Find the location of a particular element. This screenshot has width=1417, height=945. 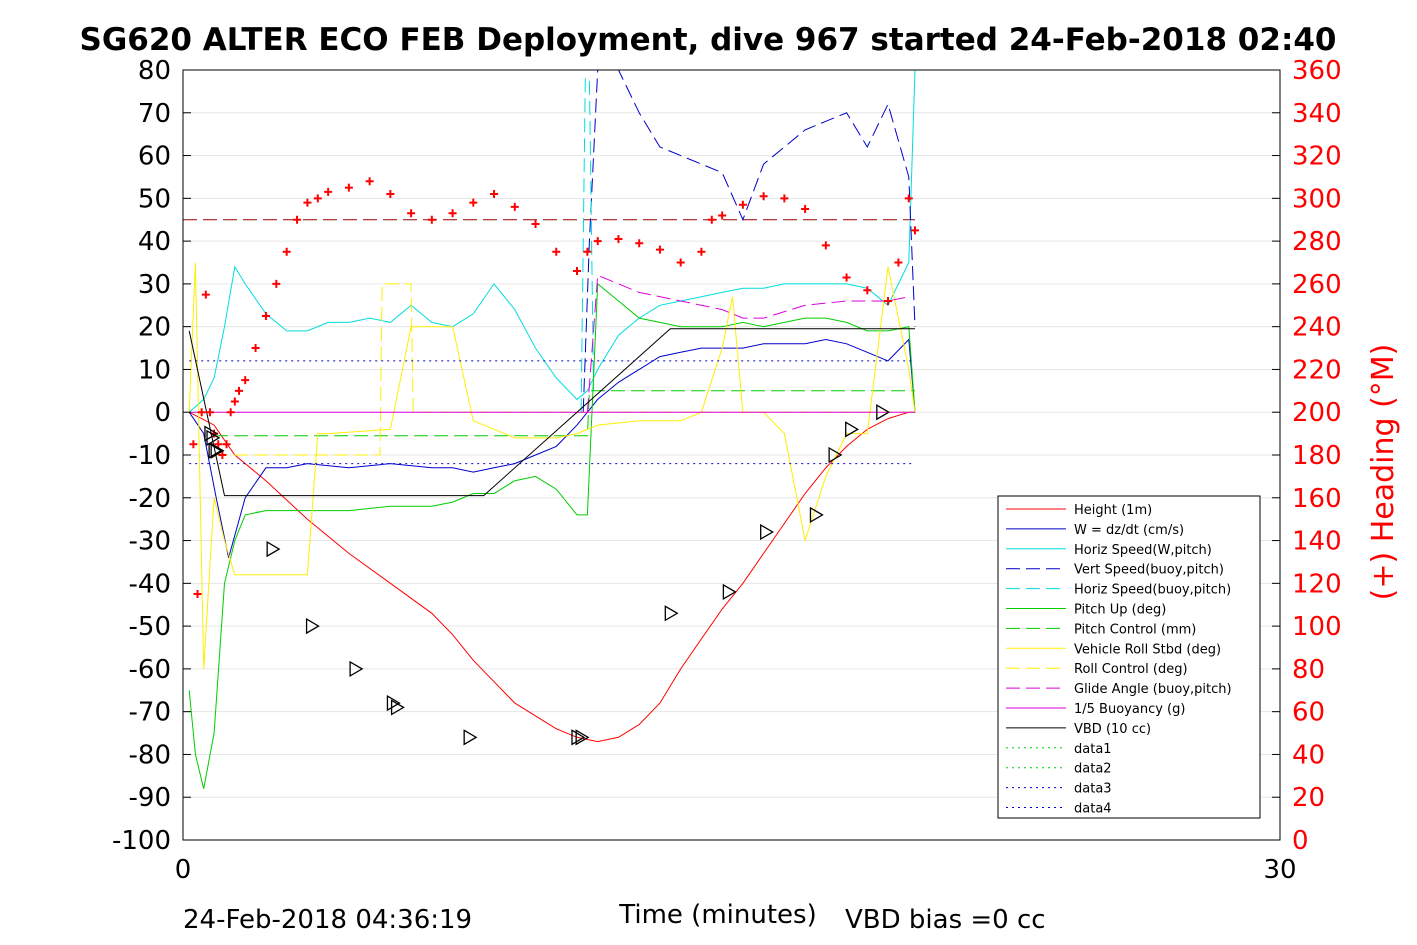

right-tick-label: 360 is located at coordinates (1317, 71).